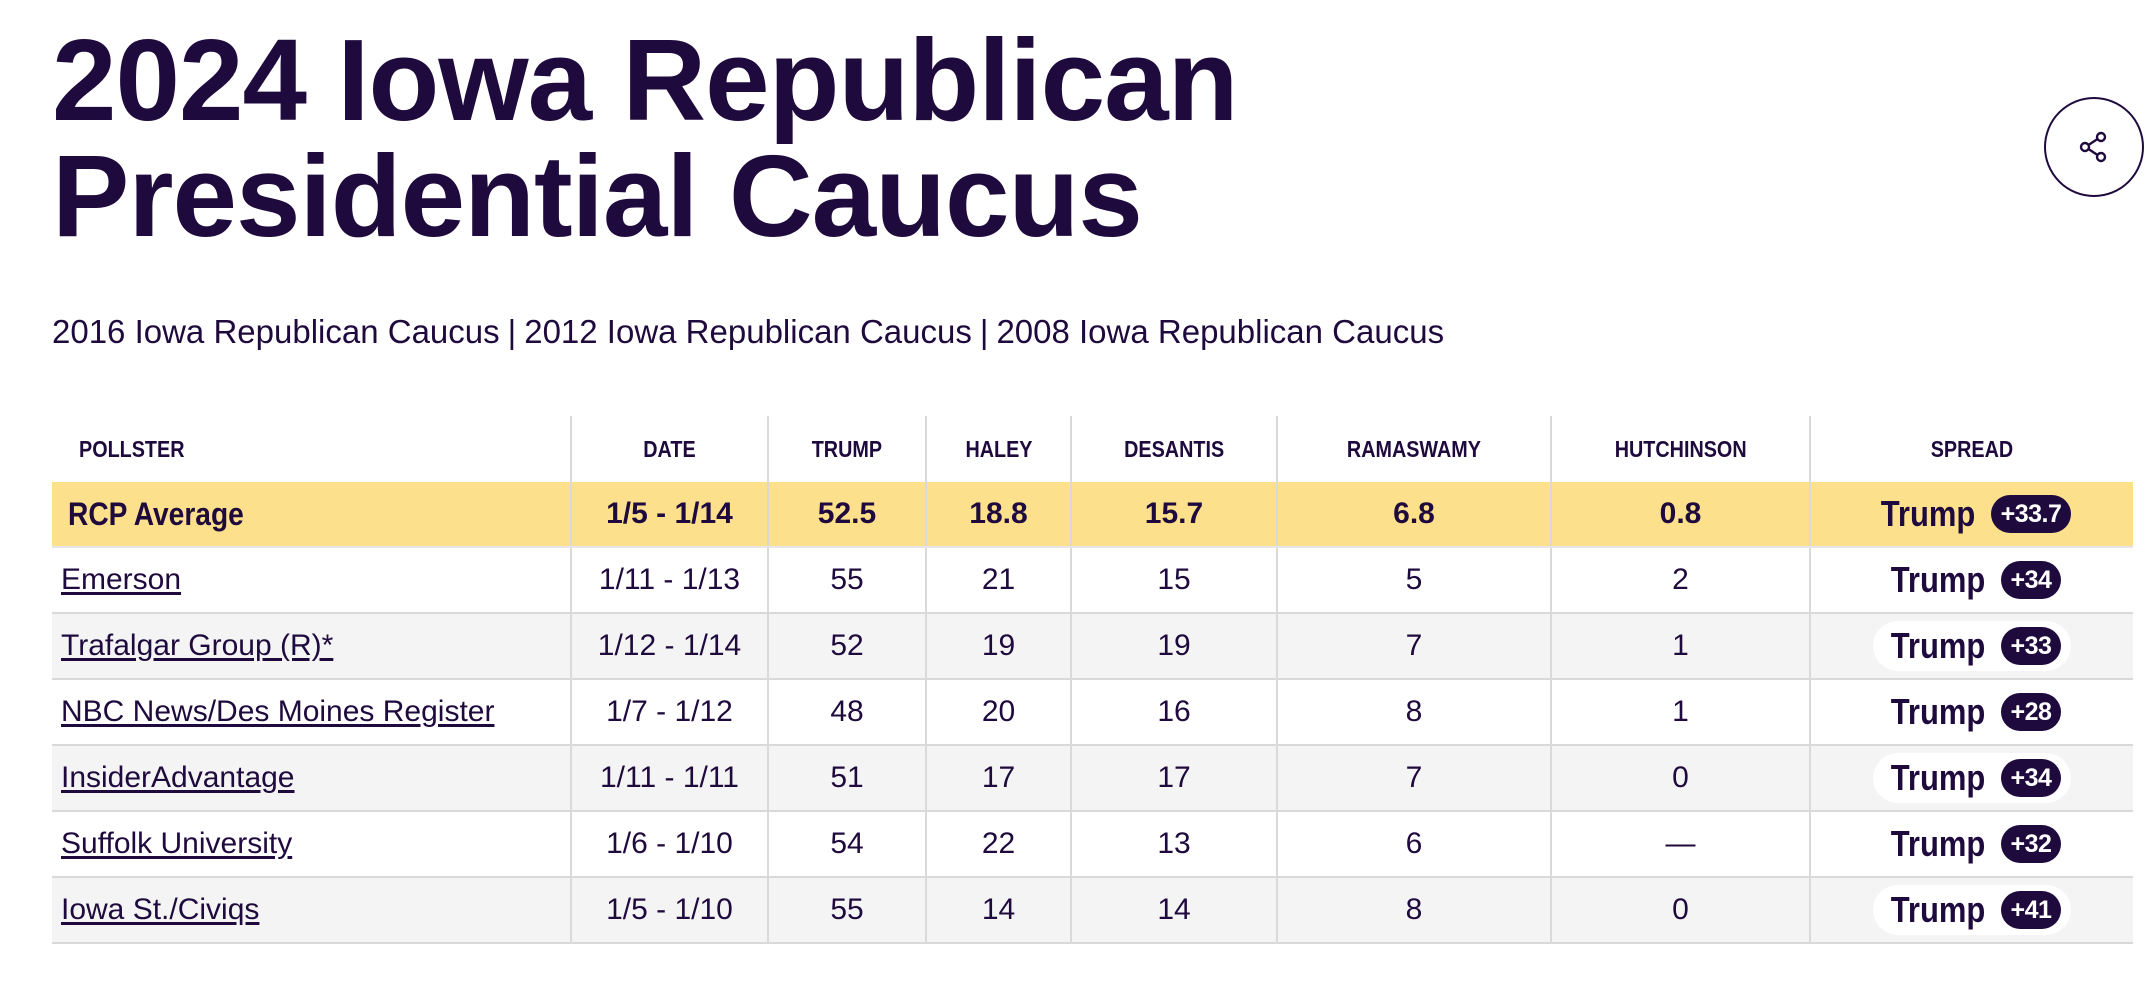 Image resolution: width=2150 pixels, height=996 pixels. Describe the element at coordinates (311, 580) in the screenshot. I see `pollster-cell: Emerson` at that location.